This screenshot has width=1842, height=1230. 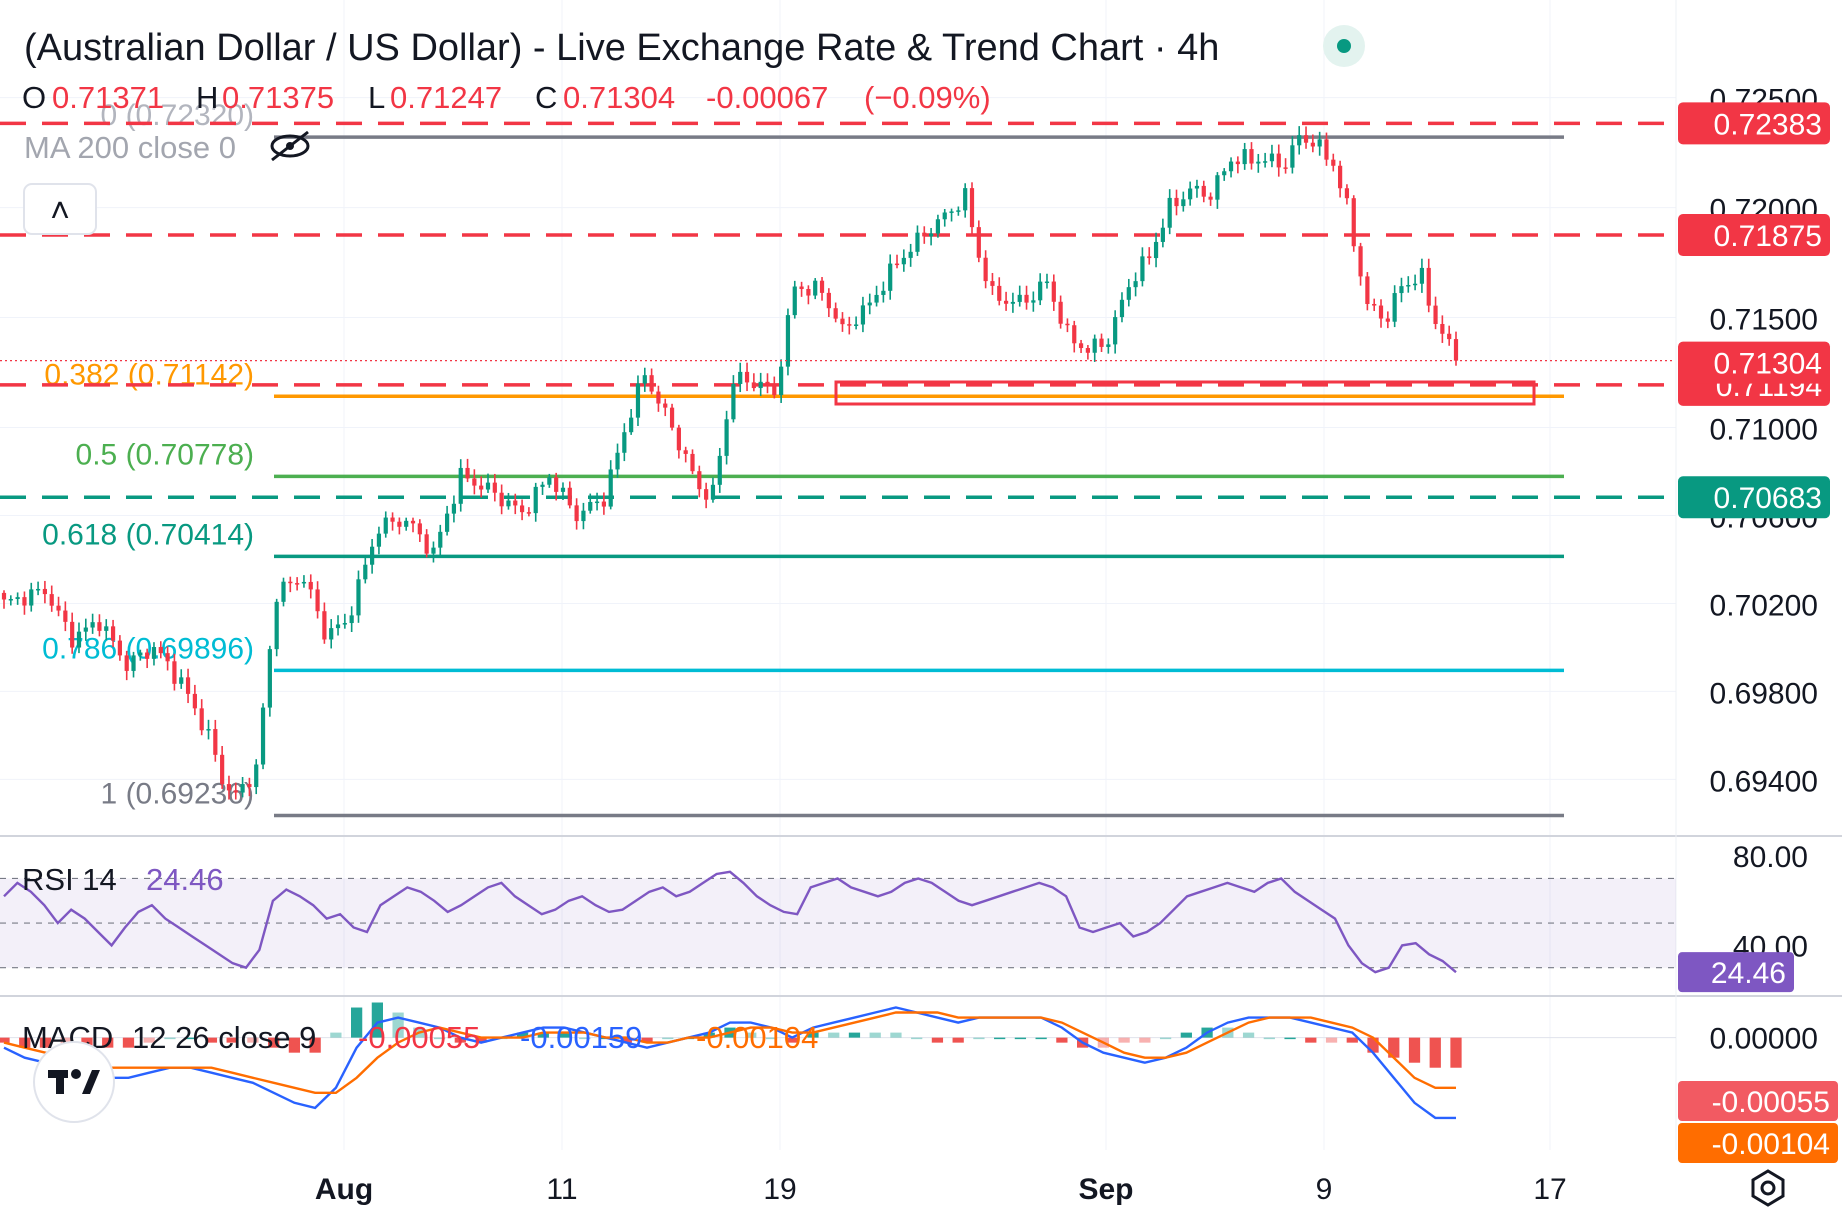 What do you see at coordinates (123, 879) in the screenshot?
I see `rsi-legend: RSI 14 24.46` at bounding box center [123, 879].